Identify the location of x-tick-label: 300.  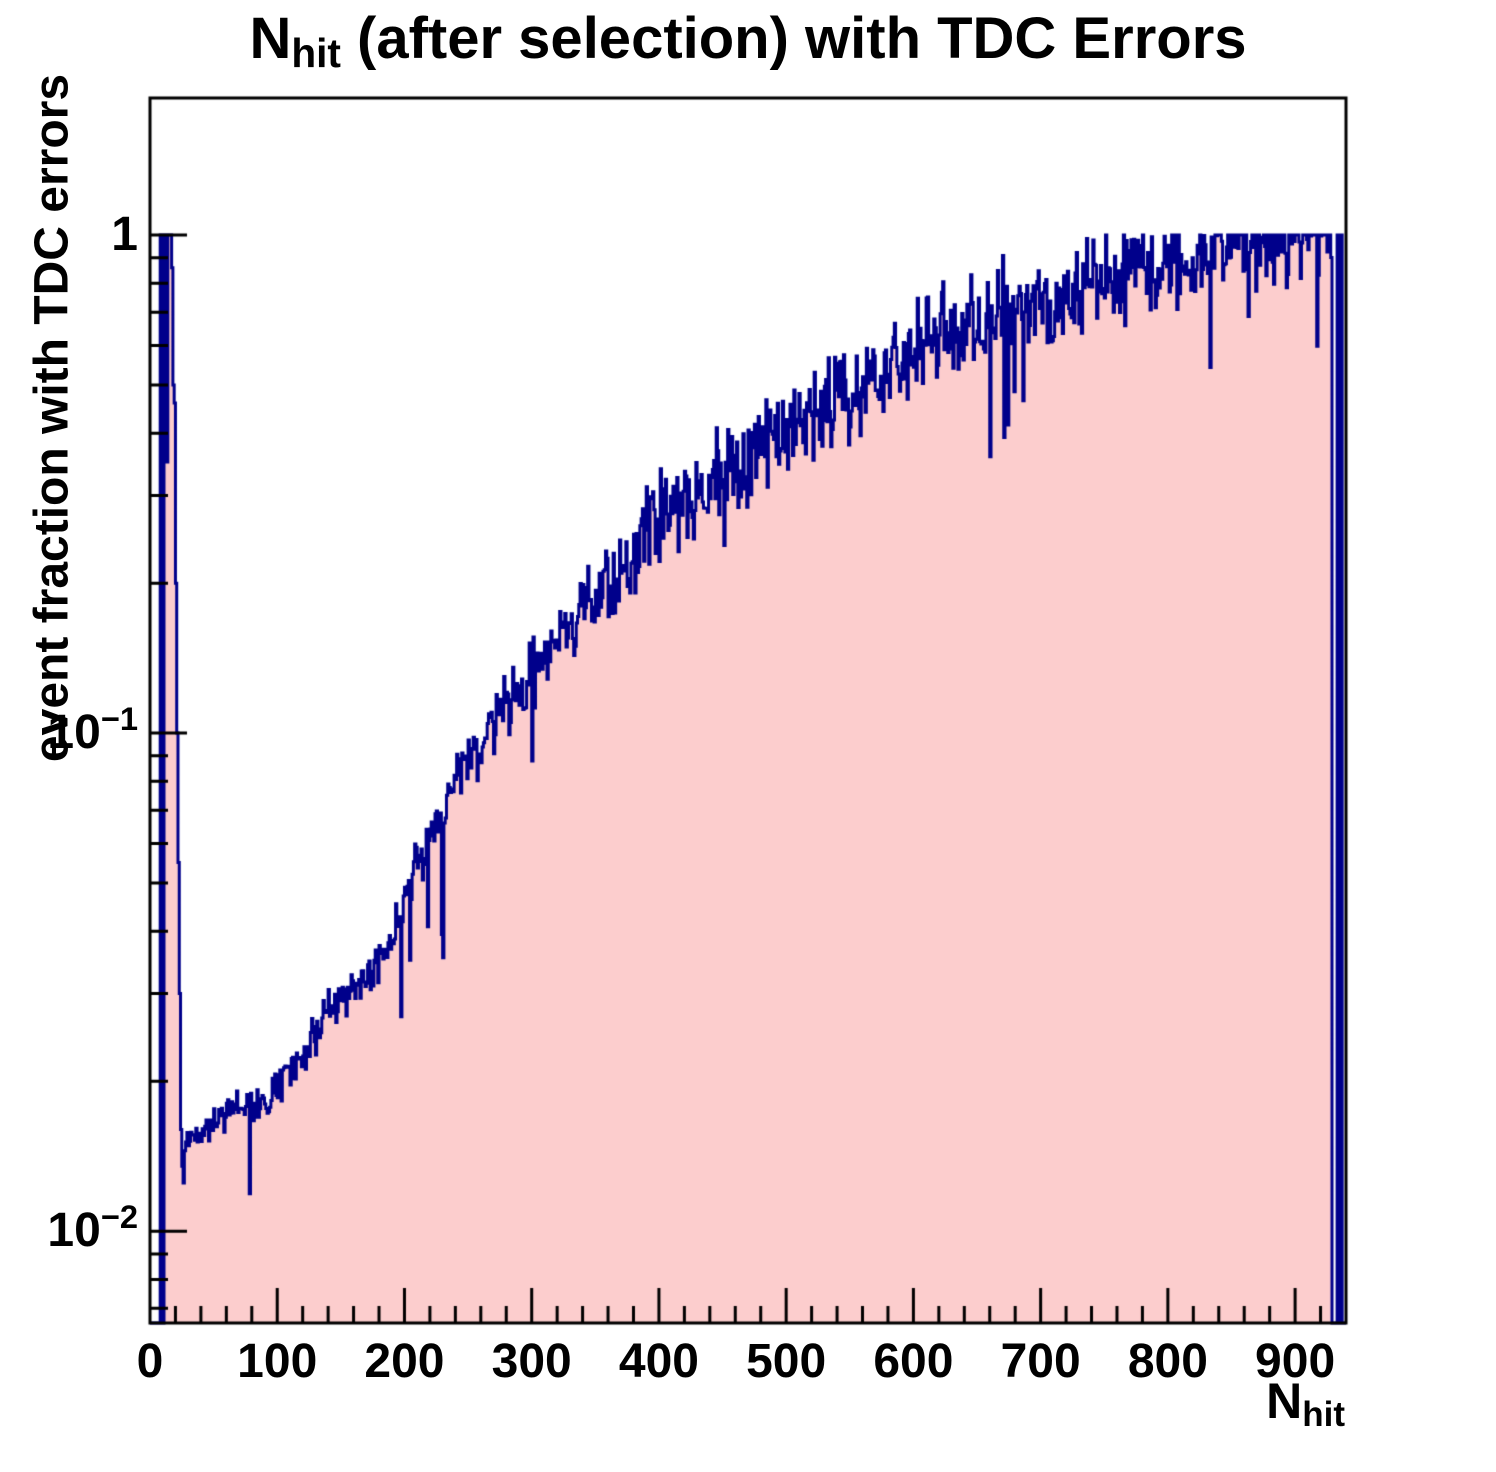
(531, 1361).